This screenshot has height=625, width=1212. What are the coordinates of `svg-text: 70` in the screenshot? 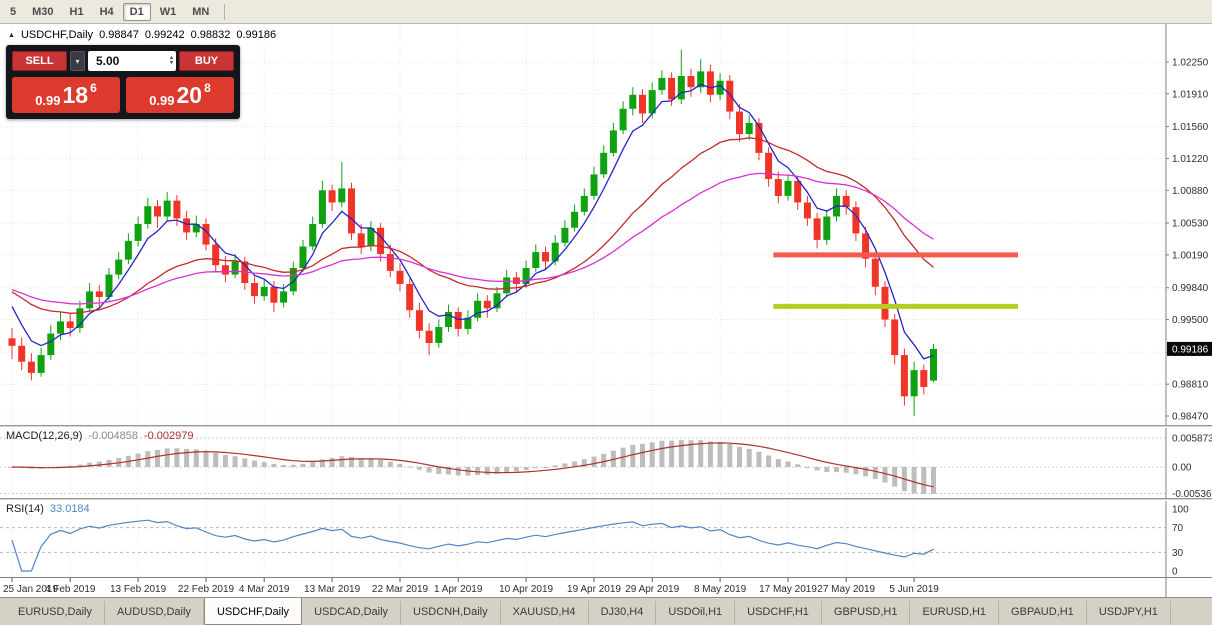 It's located at (1178, 528).